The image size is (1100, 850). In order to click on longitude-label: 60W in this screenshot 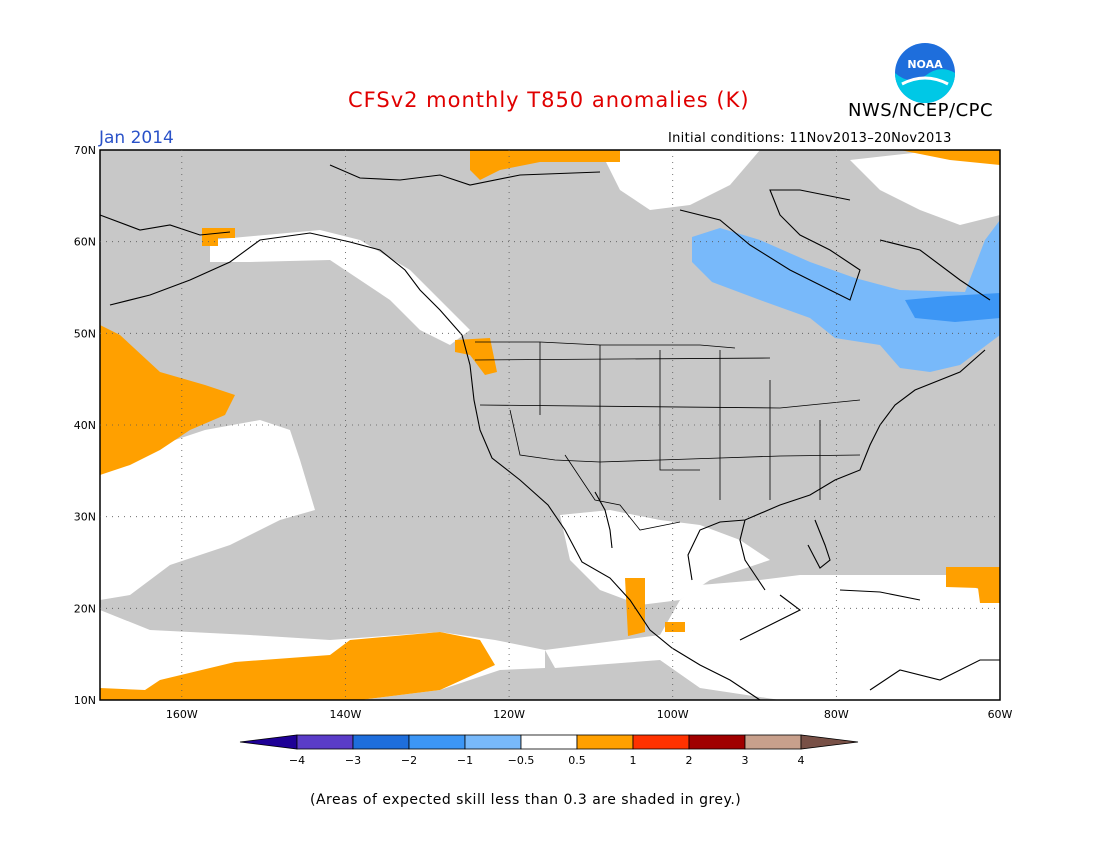, I will do `click(1000, 714)`.